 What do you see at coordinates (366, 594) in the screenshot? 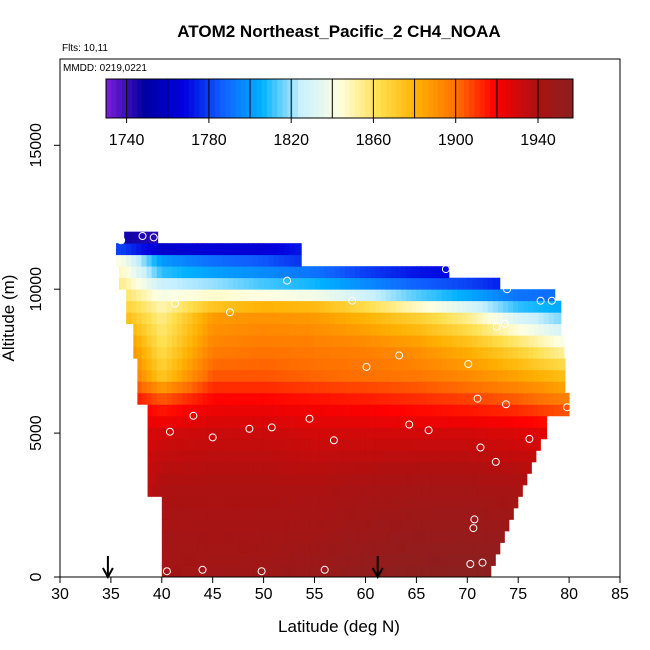
I see `x-tick-label: 60` at bounding box center [366, 594].